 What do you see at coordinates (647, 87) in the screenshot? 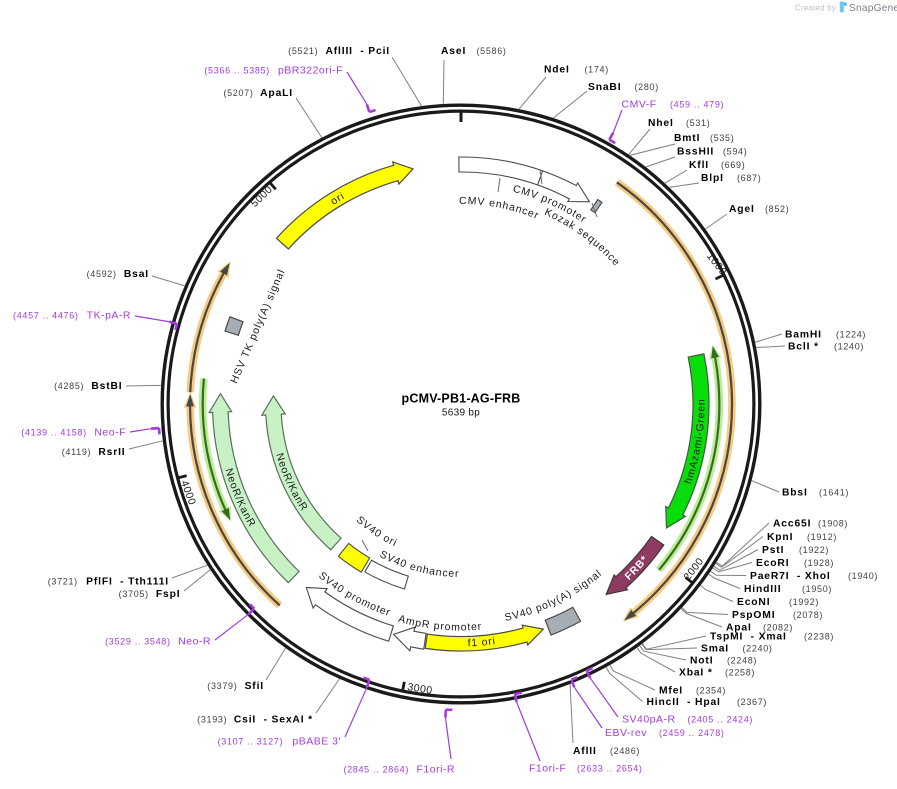
I see `svg-text: (280)` at bounding box center [647, 87].